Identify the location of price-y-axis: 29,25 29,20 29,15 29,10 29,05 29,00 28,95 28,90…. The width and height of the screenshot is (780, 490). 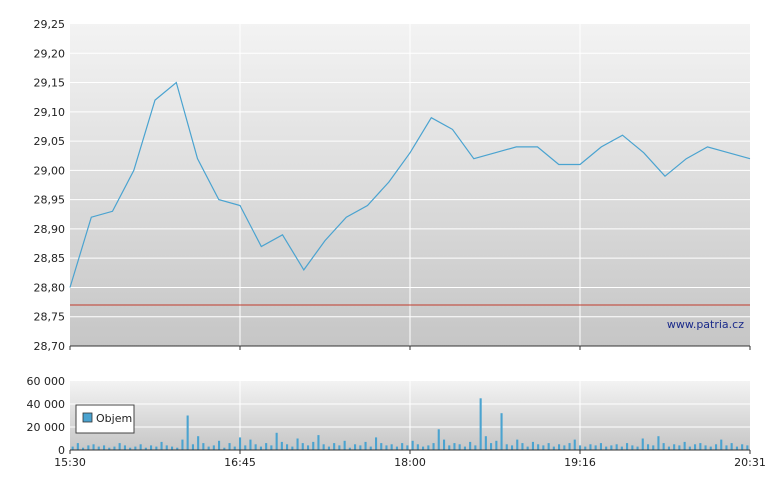
(50, 185).